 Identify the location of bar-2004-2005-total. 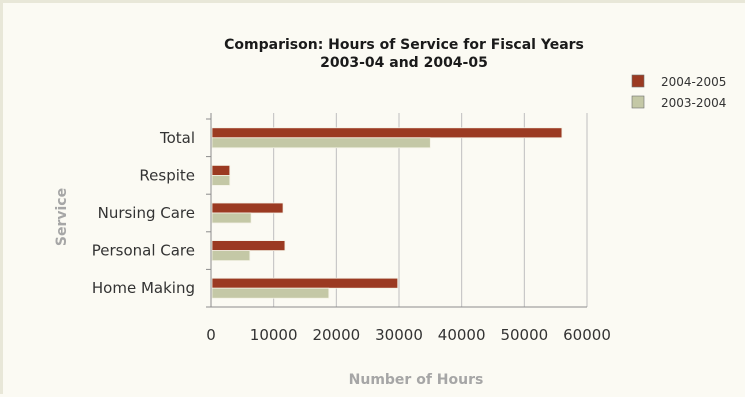
(387, 133).